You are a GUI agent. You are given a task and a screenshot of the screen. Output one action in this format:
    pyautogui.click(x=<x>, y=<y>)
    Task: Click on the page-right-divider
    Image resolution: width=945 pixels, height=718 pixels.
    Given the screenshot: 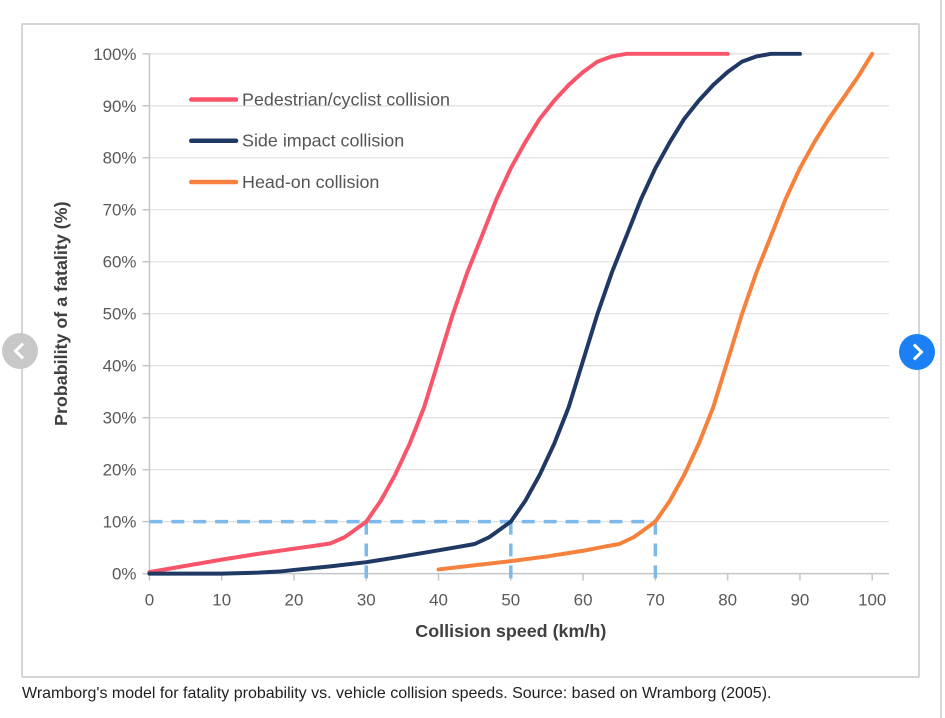 What is the action you would take?
    pyautogui.click(x=941, y=359)
    